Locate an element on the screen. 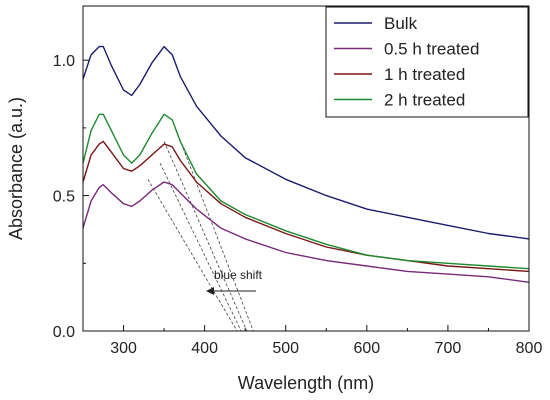  blue-shift-arrowhead is located at coordinates (210, 291).